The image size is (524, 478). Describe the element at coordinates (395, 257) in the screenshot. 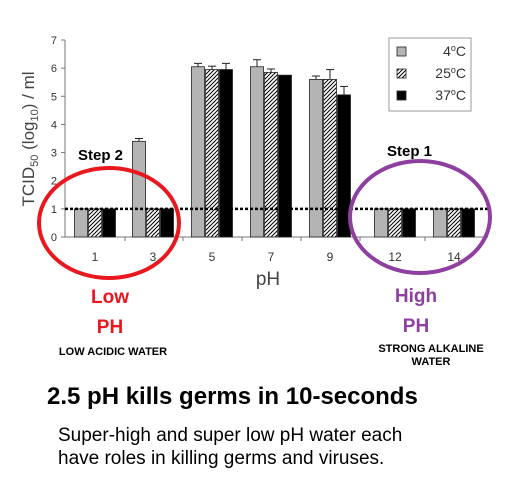

I see `x-tick-label-12: 12` at that location.